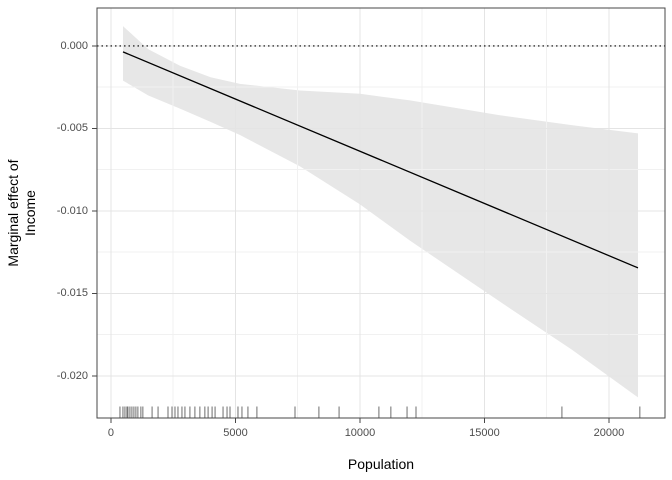 Image resolution: width=672 pixels, height=480 pixels. I want to click on y-axis-title: Marginal effect of Income, so click(21, 213).